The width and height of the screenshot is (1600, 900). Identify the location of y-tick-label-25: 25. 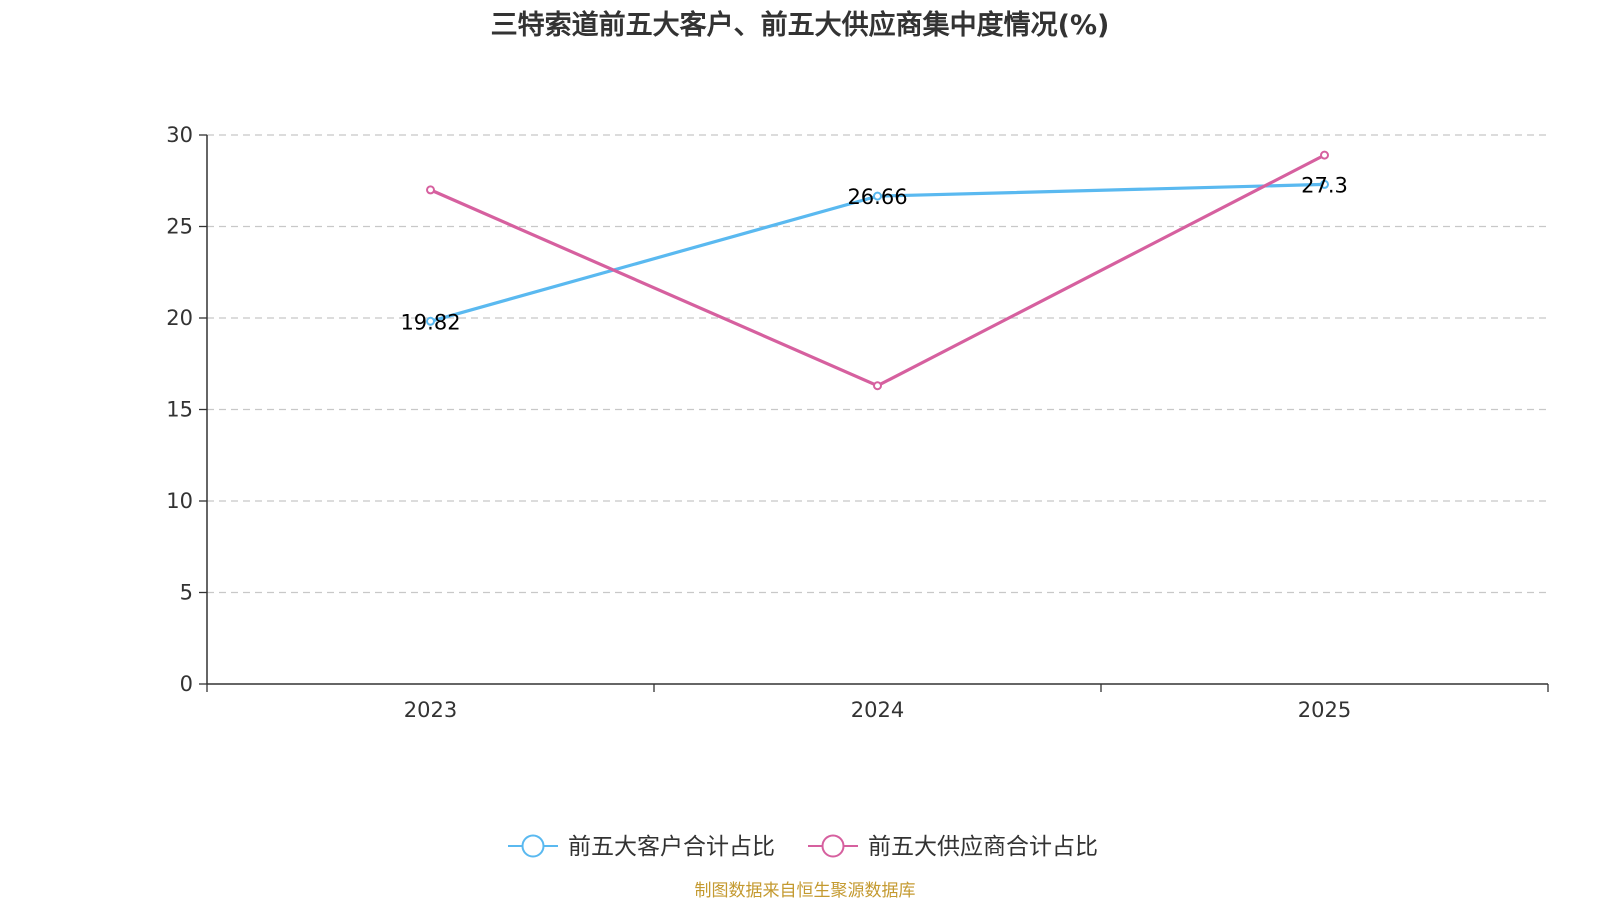
(179, 227).